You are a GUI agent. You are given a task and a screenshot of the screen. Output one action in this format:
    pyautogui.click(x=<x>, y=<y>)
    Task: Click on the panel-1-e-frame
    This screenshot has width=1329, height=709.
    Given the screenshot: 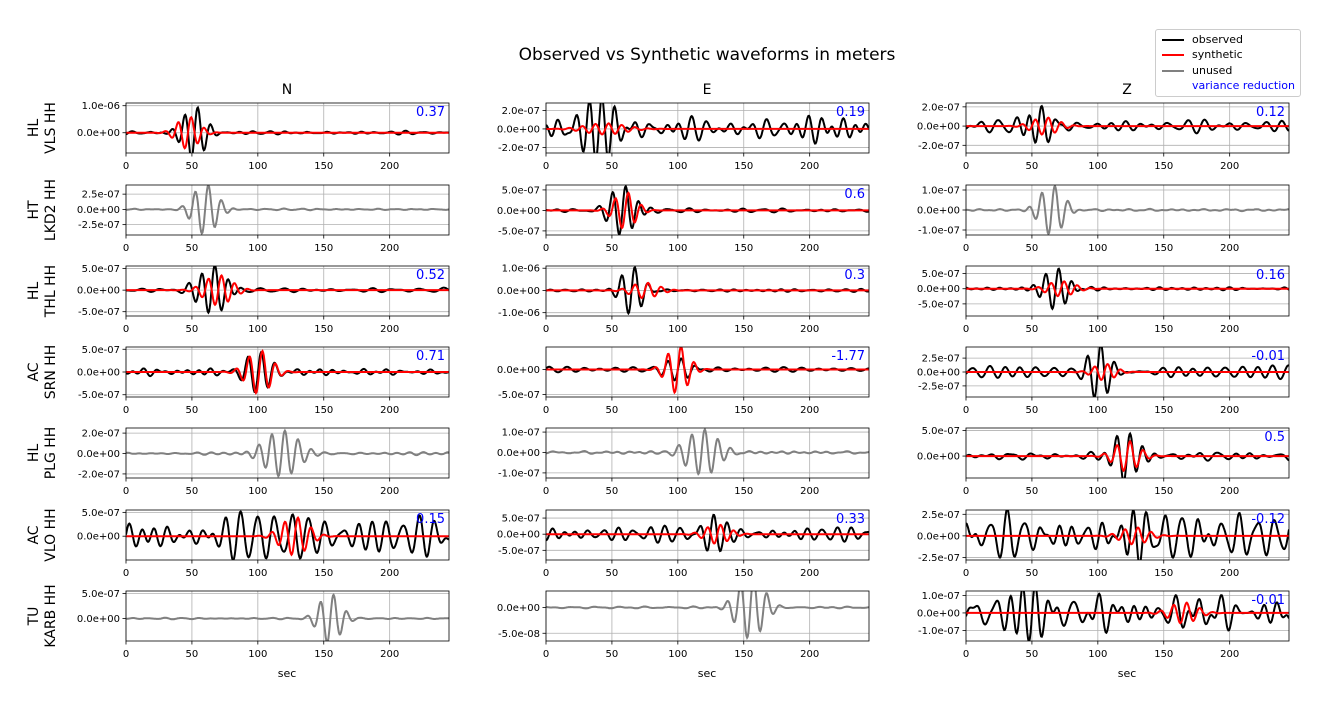 What is the action you would take?
    pyautogui.click(x=707, y=128)
    